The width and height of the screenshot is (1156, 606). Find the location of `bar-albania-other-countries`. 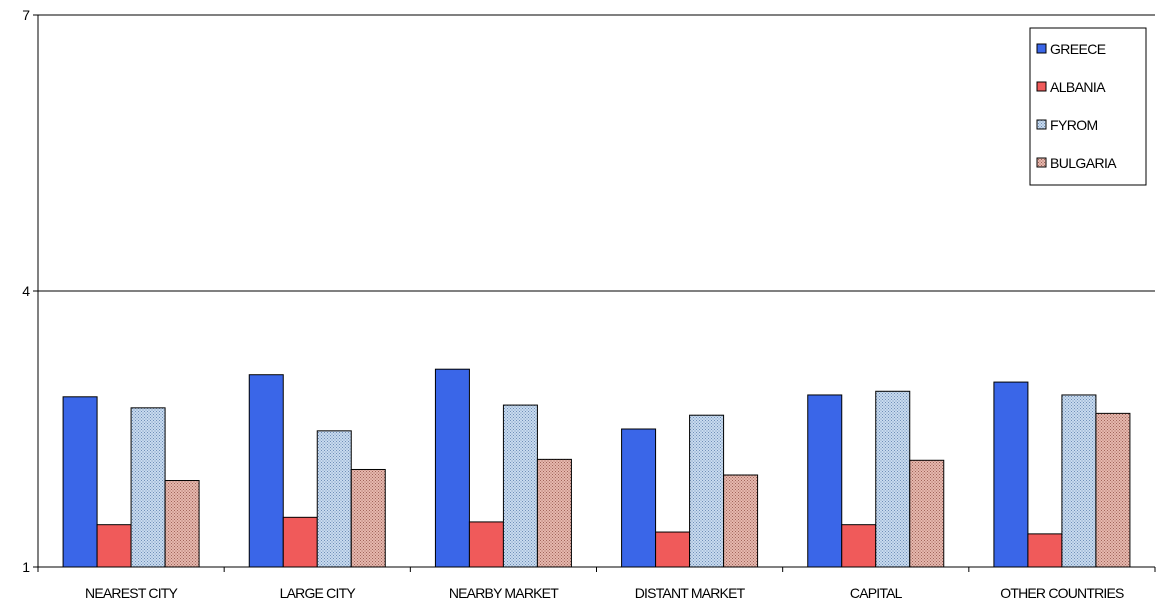

bar-albania-other-countries is located at coordinates (1045, 550).